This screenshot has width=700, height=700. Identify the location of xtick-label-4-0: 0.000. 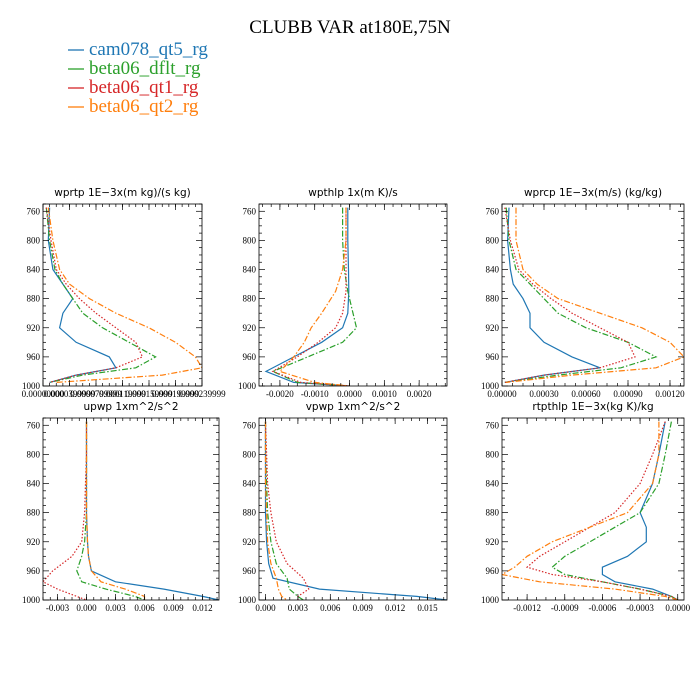
(265, 608).